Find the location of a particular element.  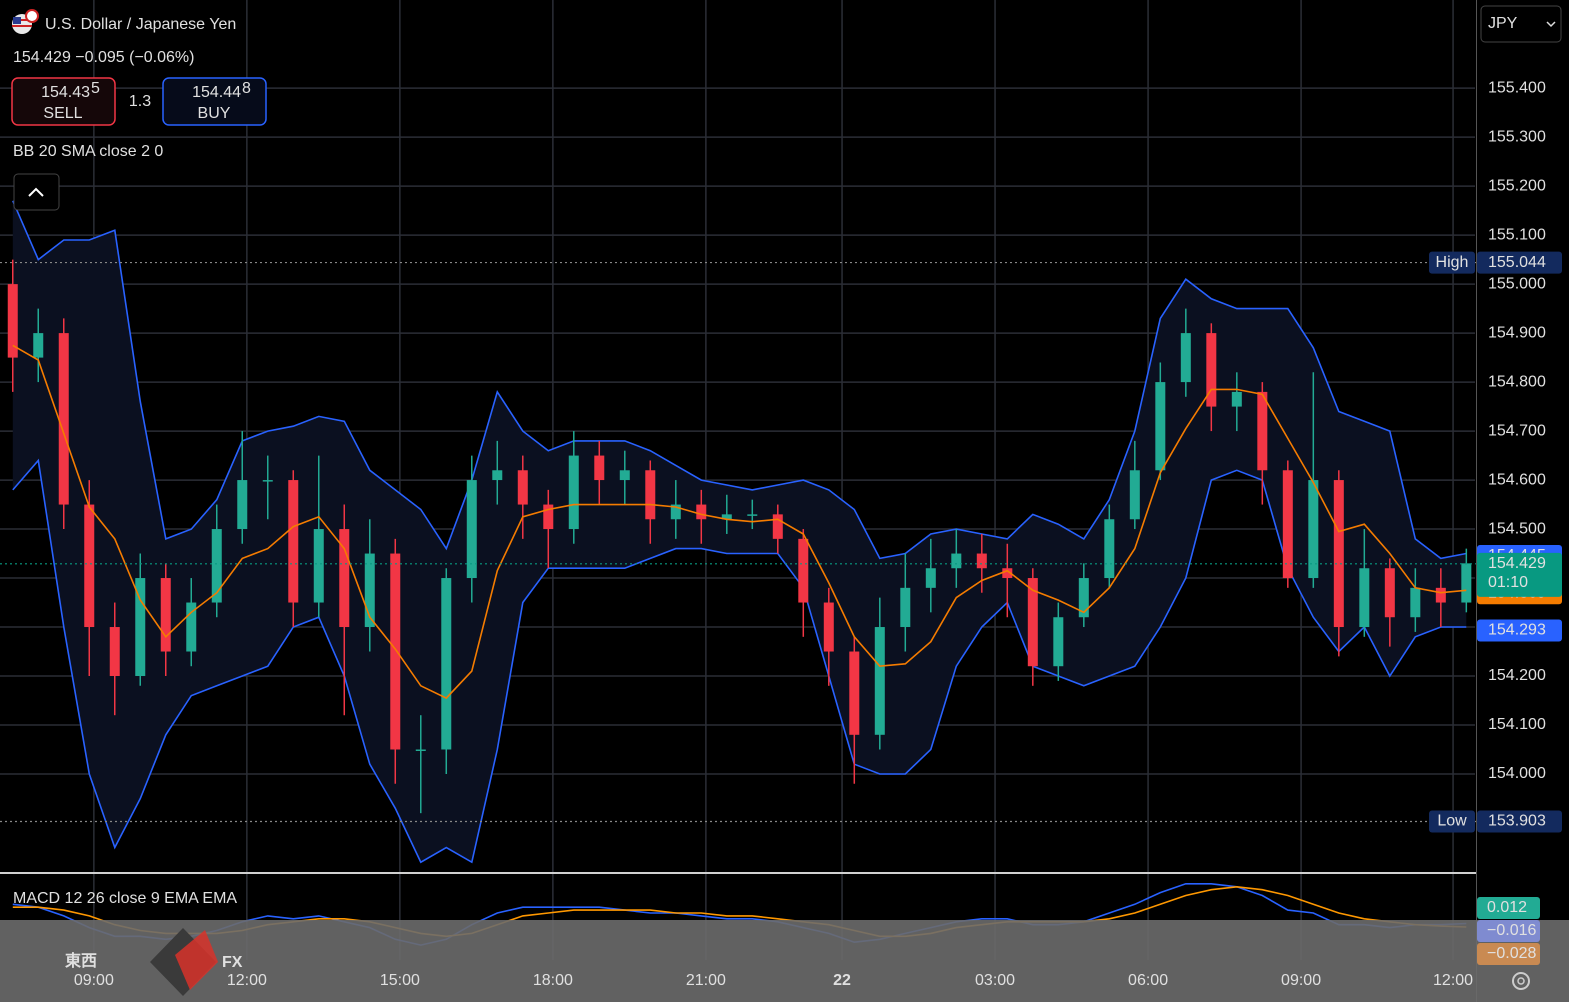

y-tick-label: 155.100 is located at coordinates (1517, 234).